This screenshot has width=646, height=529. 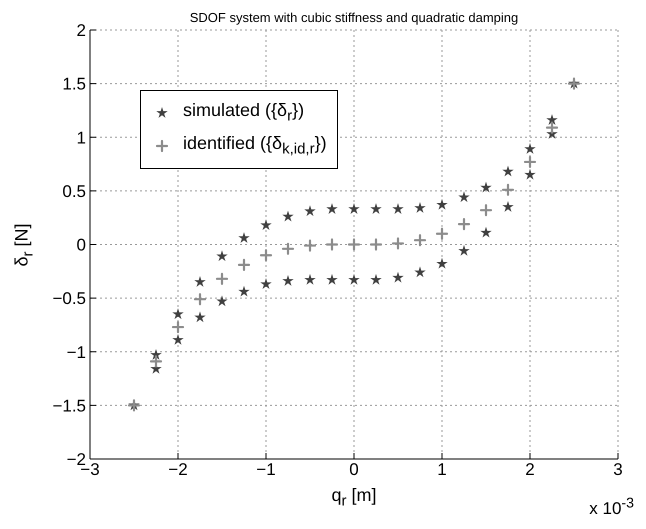 What do you see at coordinates (81, 30) in the screenshot?
I see `y-tick-label: 2` at bounding box center [81, 30].